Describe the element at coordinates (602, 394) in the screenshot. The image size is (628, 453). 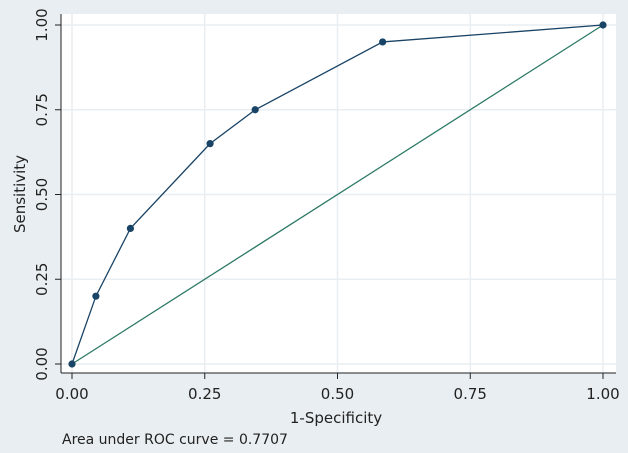
I see `x-tick-label: 1.00` at that location.